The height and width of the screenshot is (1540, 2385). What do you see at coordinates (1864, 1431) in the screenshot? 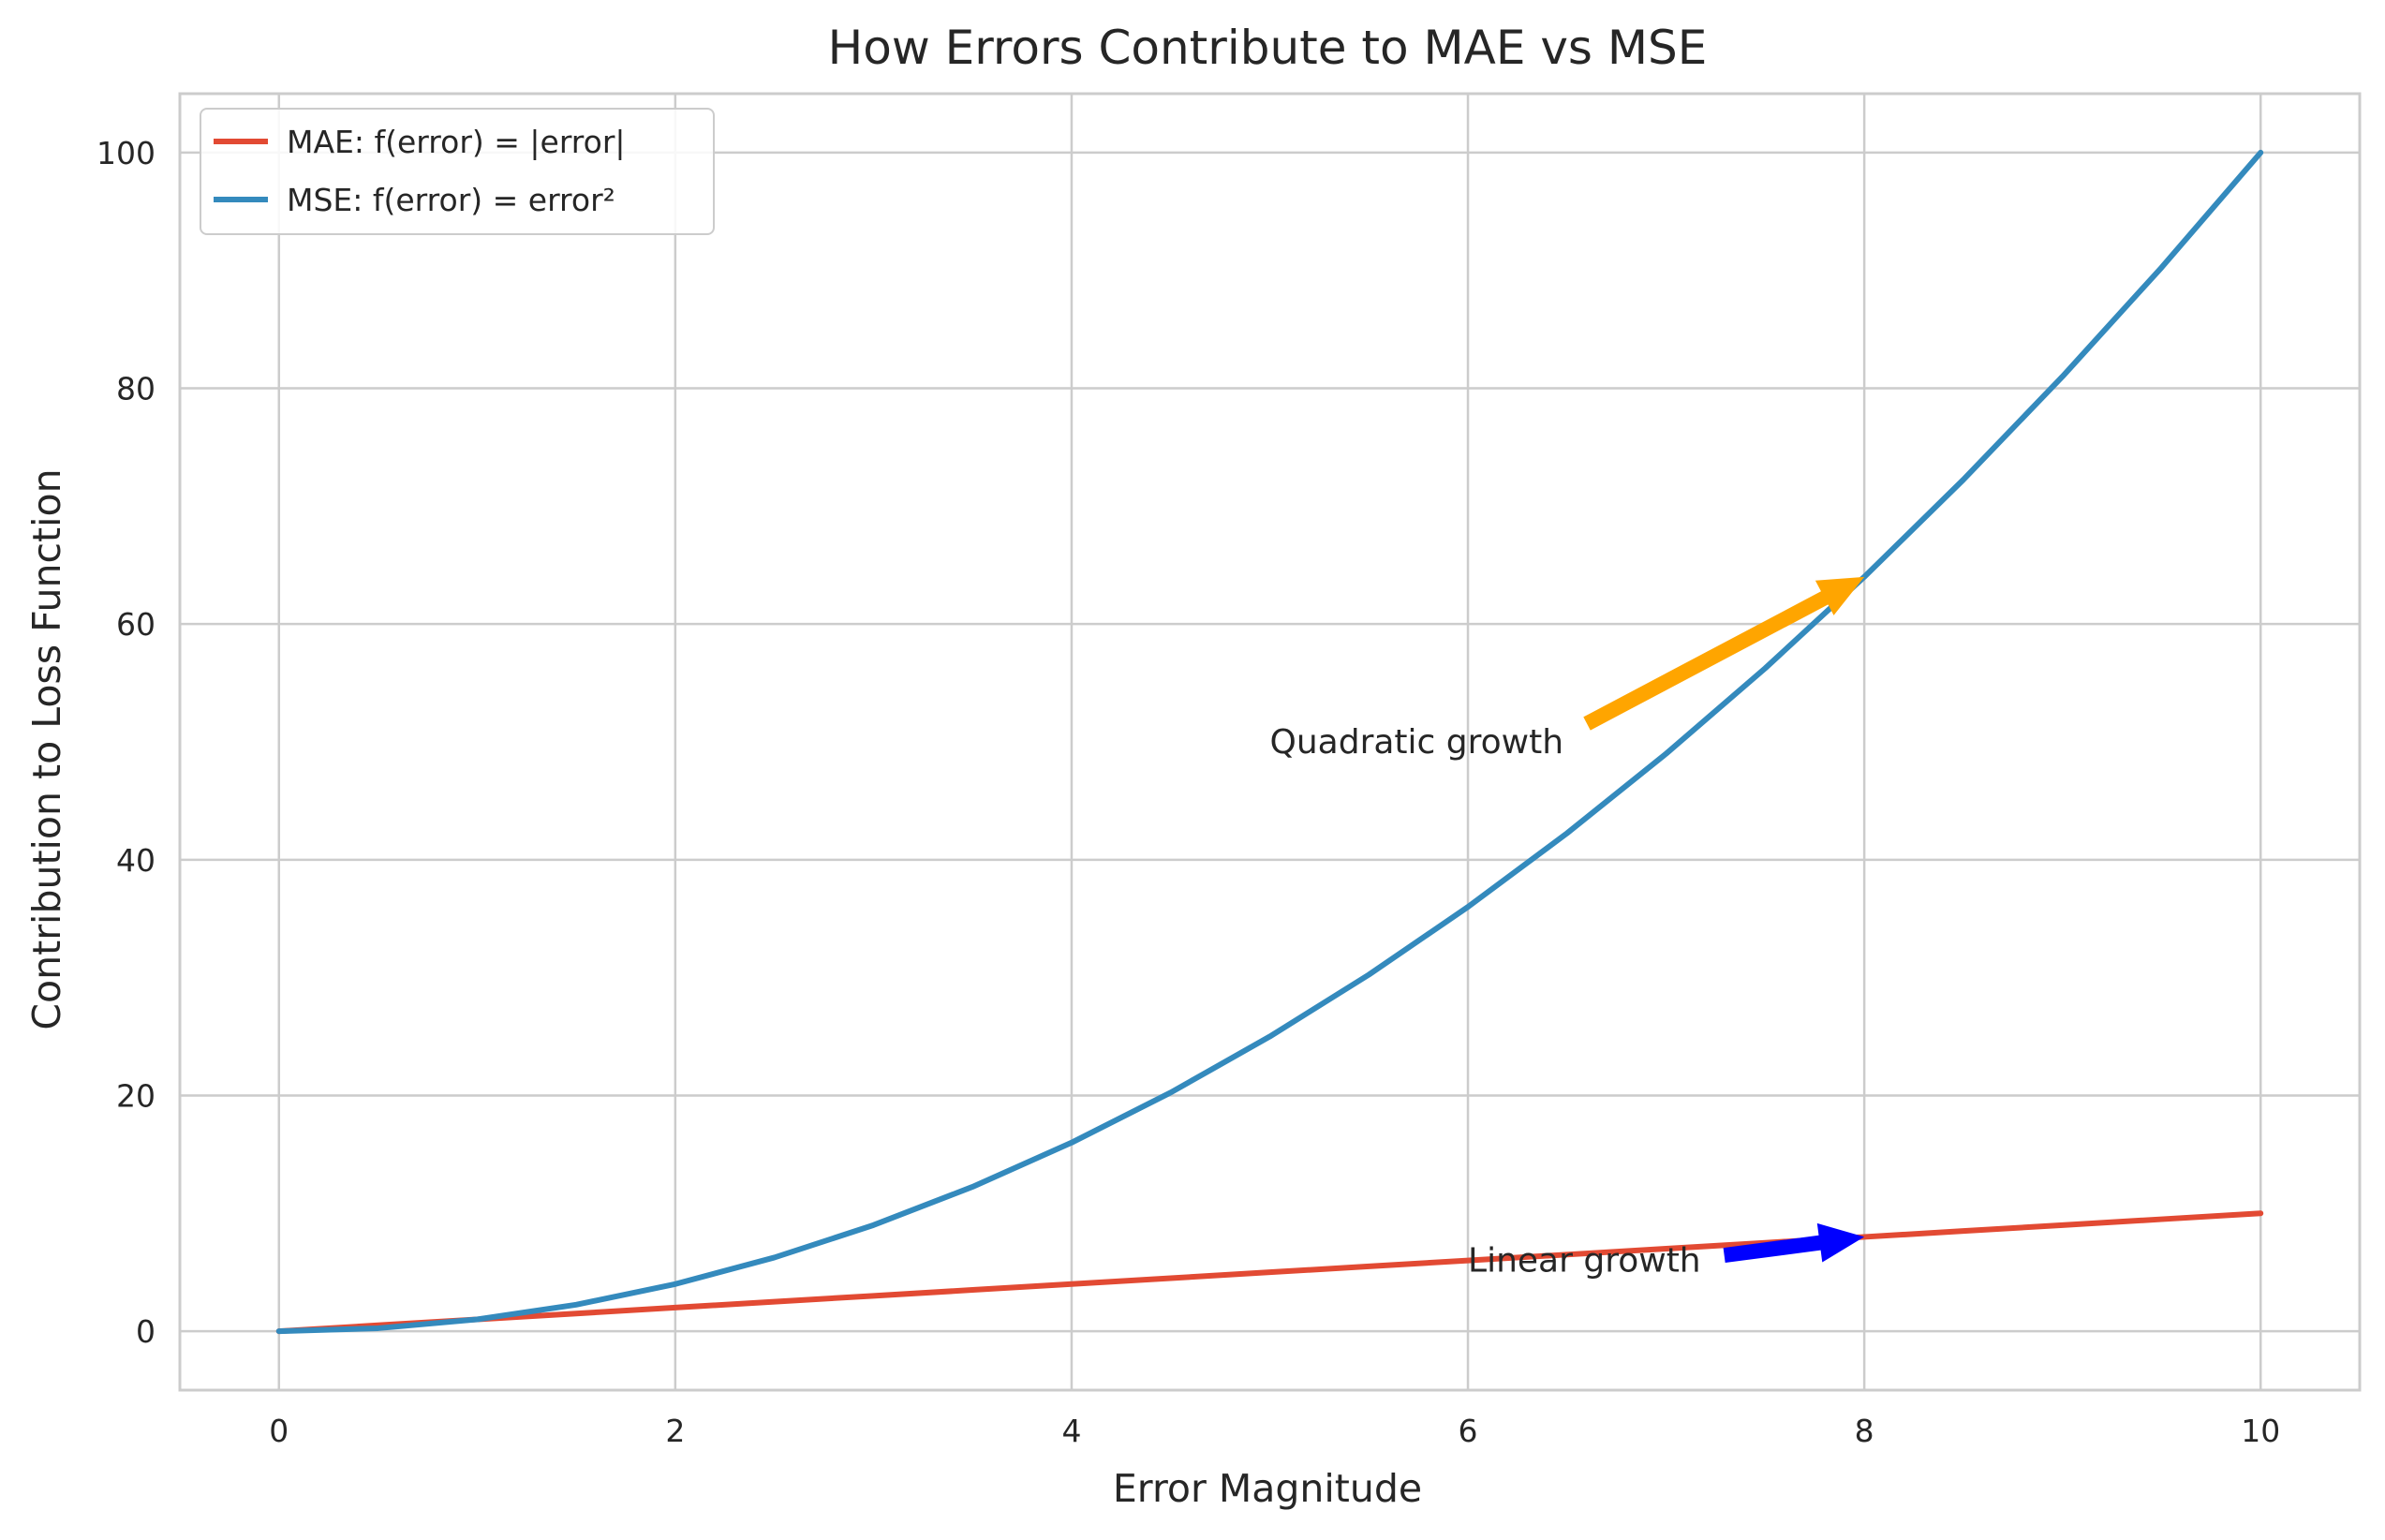
I see `x-tick-label: 8` at bounding box center [1864, 1431].